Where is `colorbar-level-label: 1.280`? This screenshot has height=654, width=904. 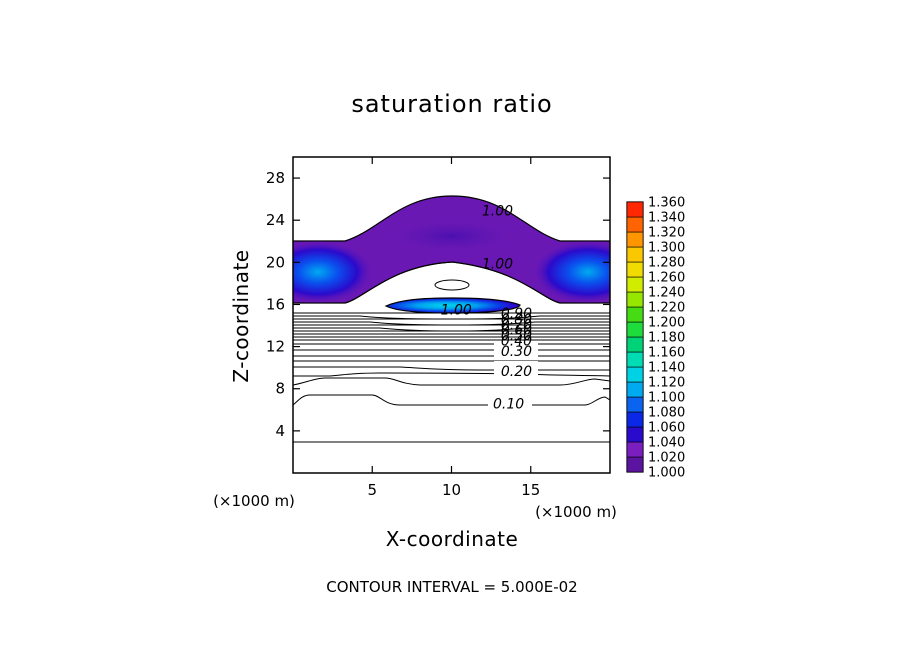
colorbar-level-label: 1.280 is located at coordinates (666, 263).